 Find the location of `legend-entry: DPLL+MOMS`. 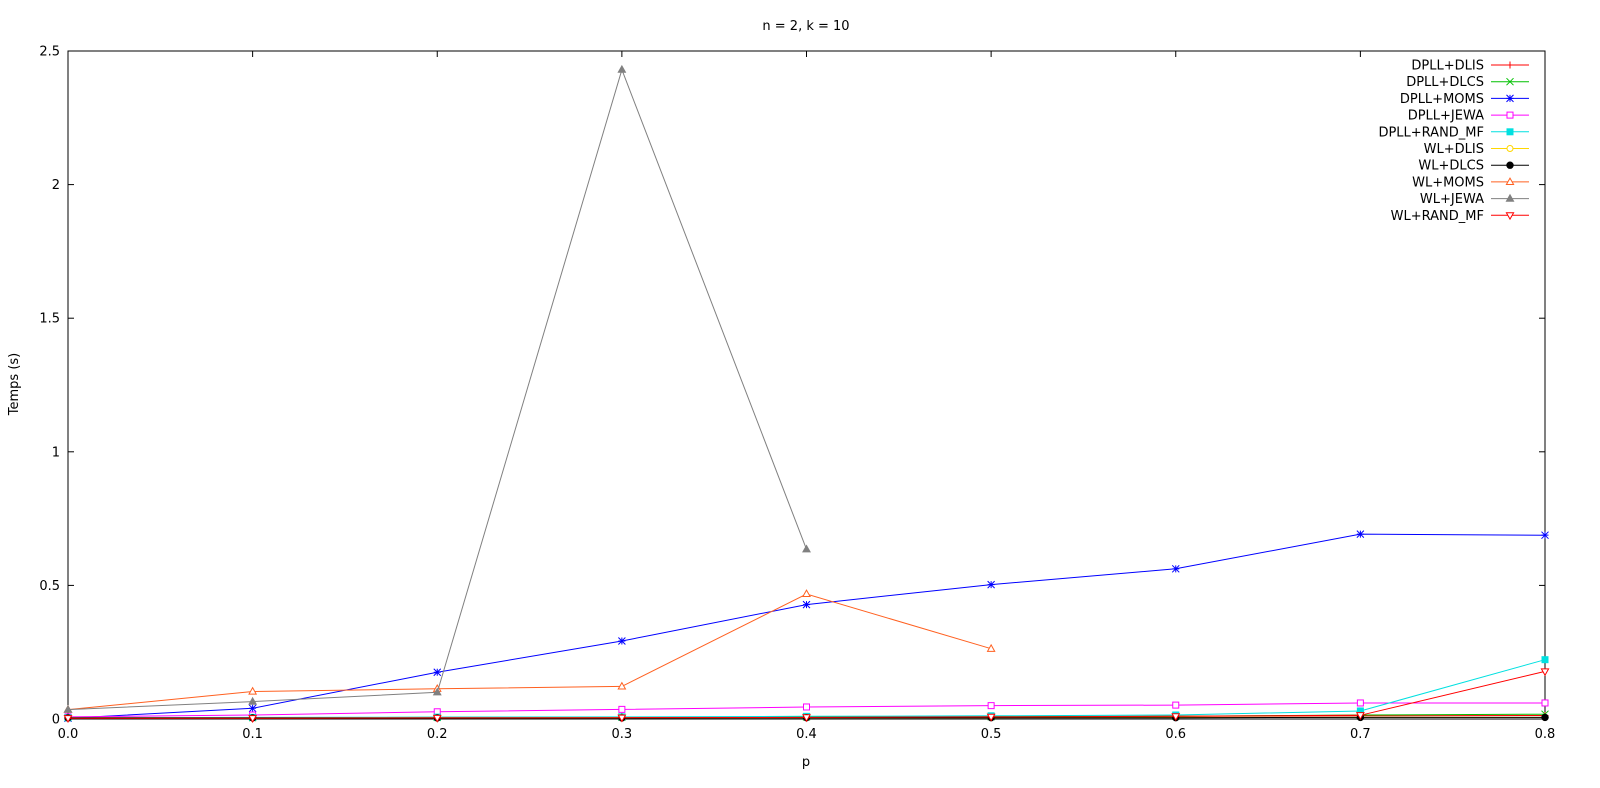

legend-entry: DPLL+MOMS is located at coordinates (1464, 99).